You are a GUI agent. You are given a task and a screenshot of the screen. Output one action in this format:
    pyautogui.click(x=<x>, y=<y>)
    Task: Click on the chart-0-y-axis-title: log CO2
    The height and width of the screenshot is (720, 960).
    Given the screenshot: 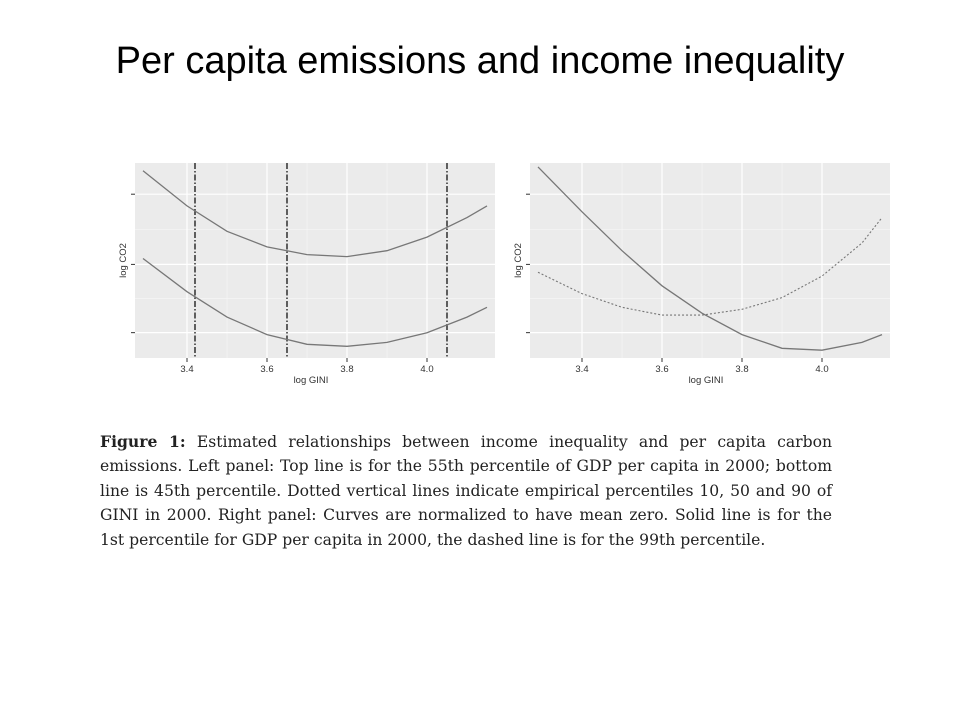 What is the action you would take?
    pyautogui.click(x=123, y=260)
    